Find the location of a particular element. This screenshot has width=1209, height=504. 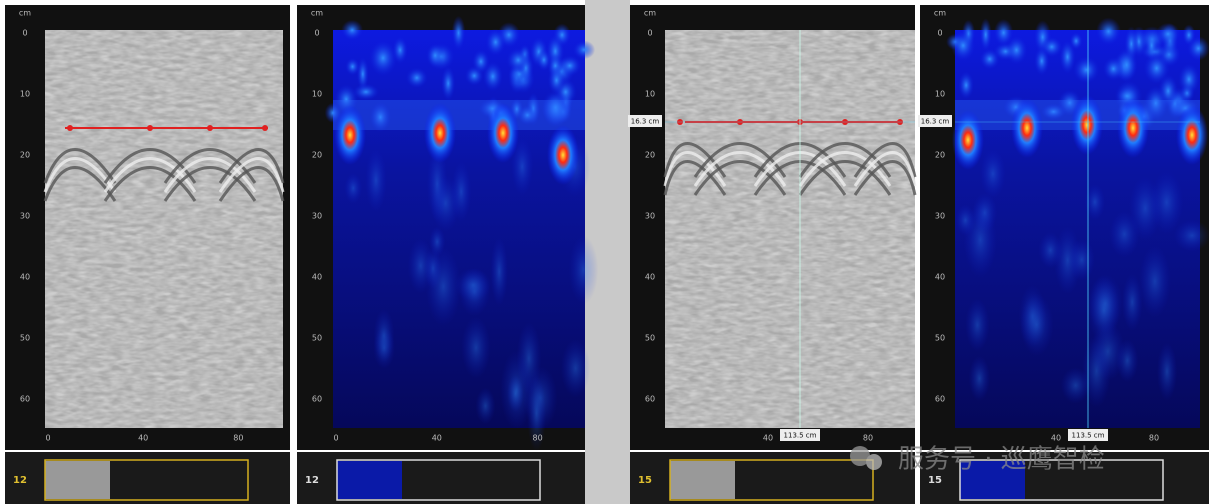

y-tick-label: 30 is located at coordinates (940, 216).